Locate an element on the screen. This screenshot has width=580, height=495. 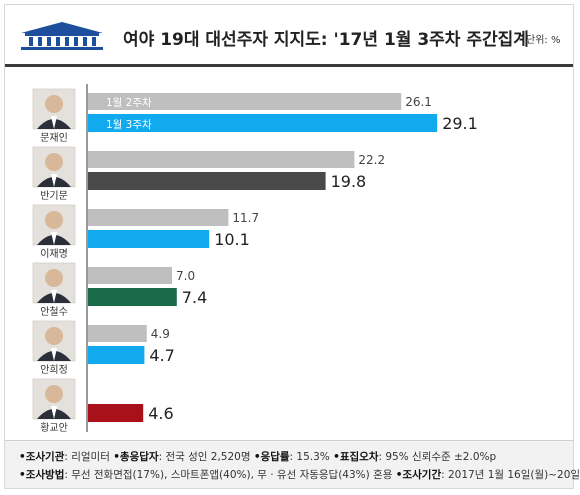
footer-key: •응답률 is located at coordinates (271, 457).